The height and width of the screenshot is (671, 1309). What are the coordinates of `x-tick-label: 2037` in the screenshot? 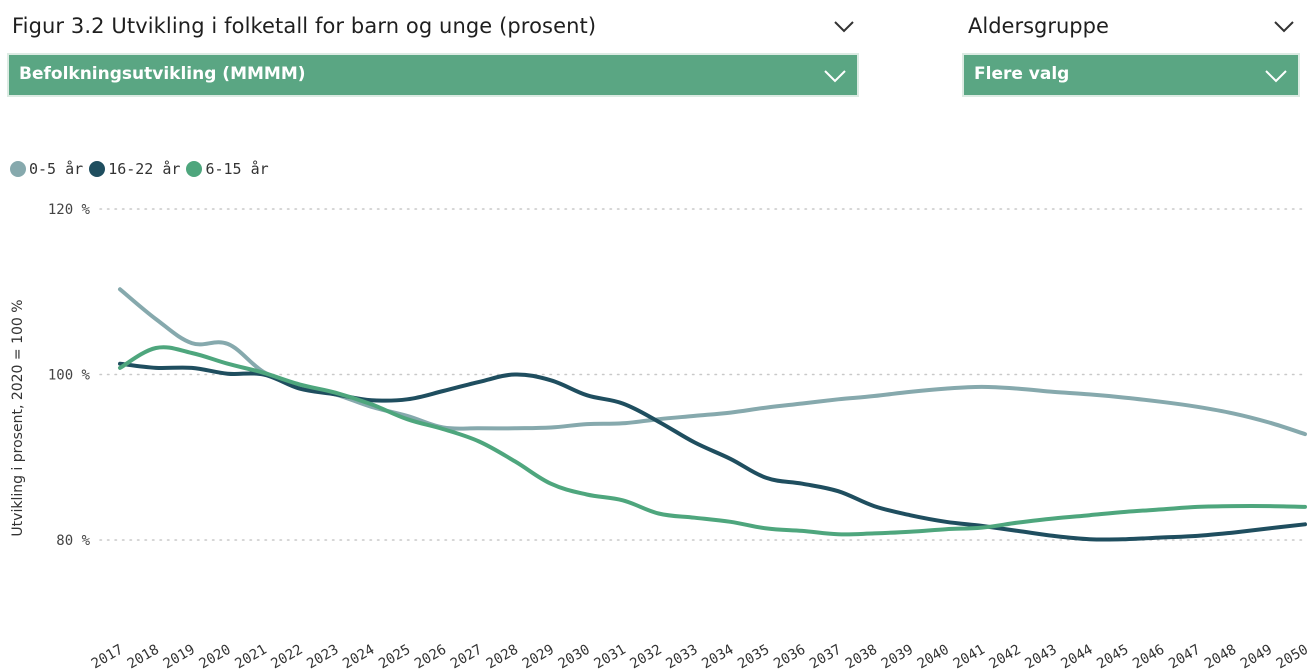 It's located at (825, 656).